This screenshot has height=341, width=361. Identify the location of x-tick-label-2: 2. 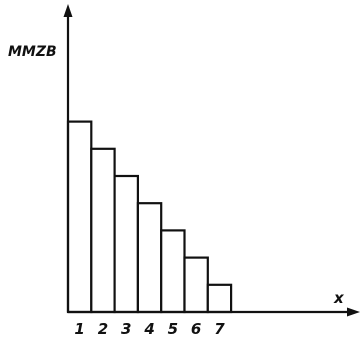
(103, 329).